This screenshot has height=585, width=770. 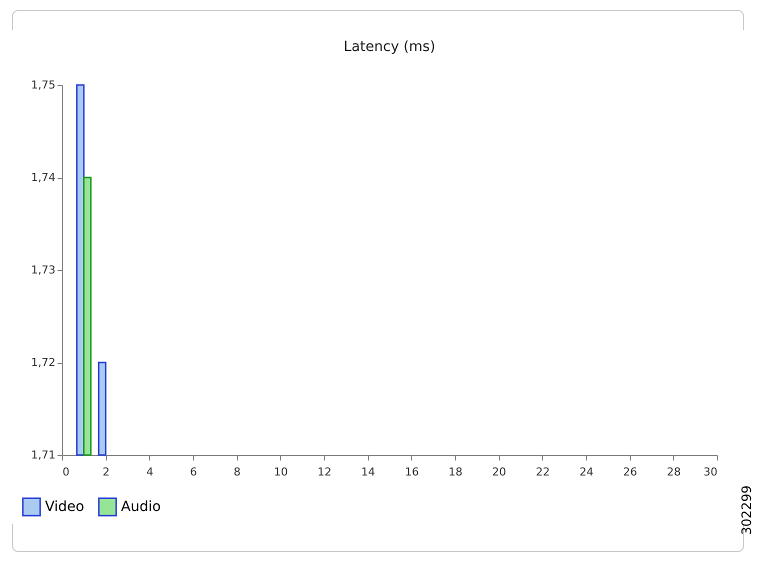 What do you see at coordinates (711, 472) in the screenshot?
I see `x-tick-label: 30` at bounding box center [711, 472].